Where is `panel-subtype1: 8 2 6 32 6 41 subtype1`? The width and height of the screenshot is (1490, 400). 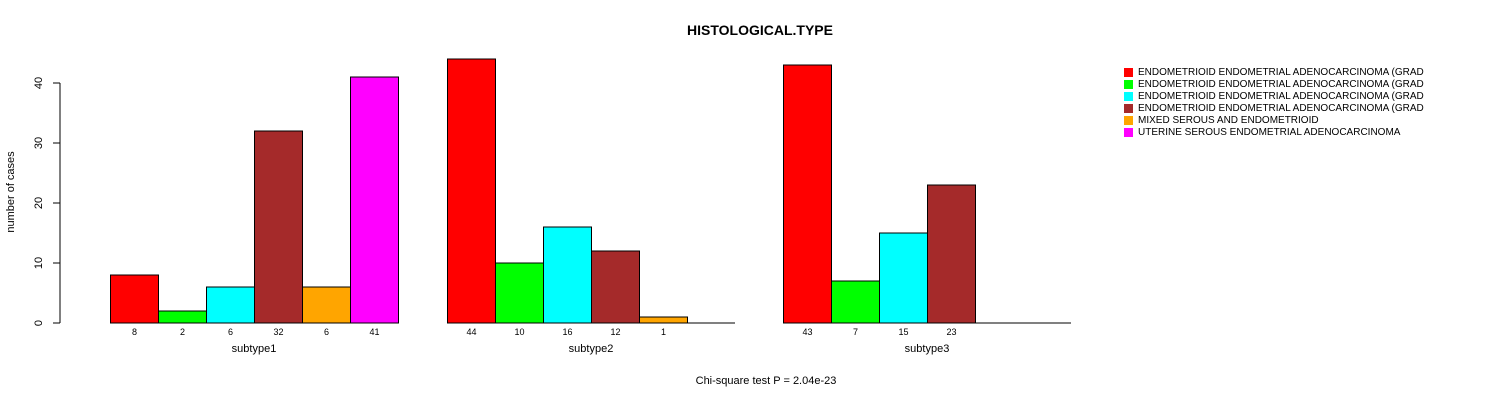
panel-subtype1: 8 2 6 32 6 41 subtype1 is located at coordinates (254, 215).